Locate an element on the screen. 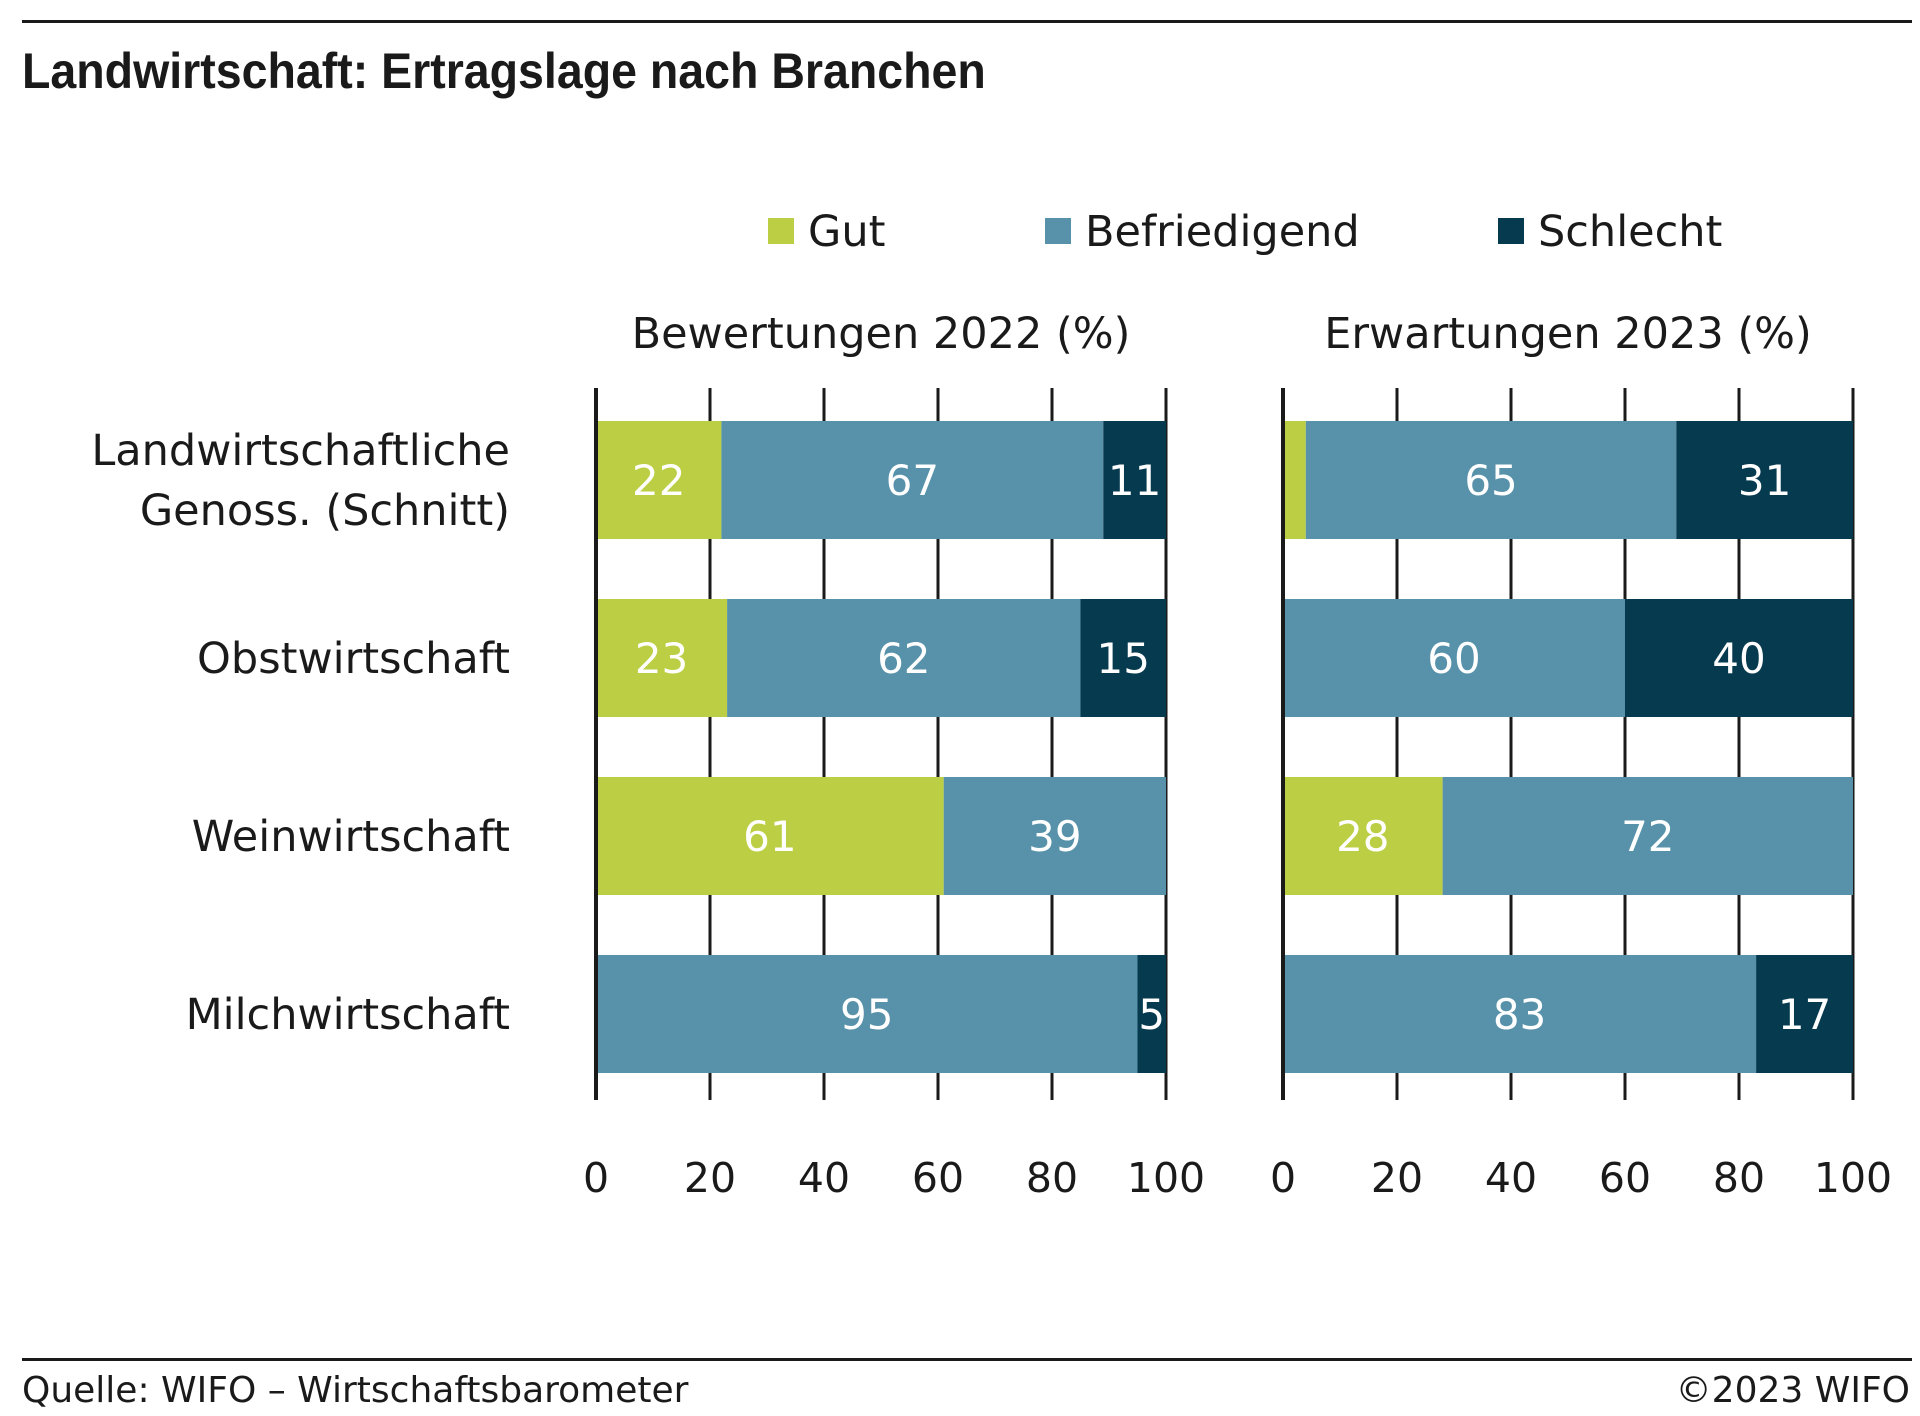 The image size is (1920, 1416). panel-2022-tick-label: 20 is located at coordinates (710, 1178).